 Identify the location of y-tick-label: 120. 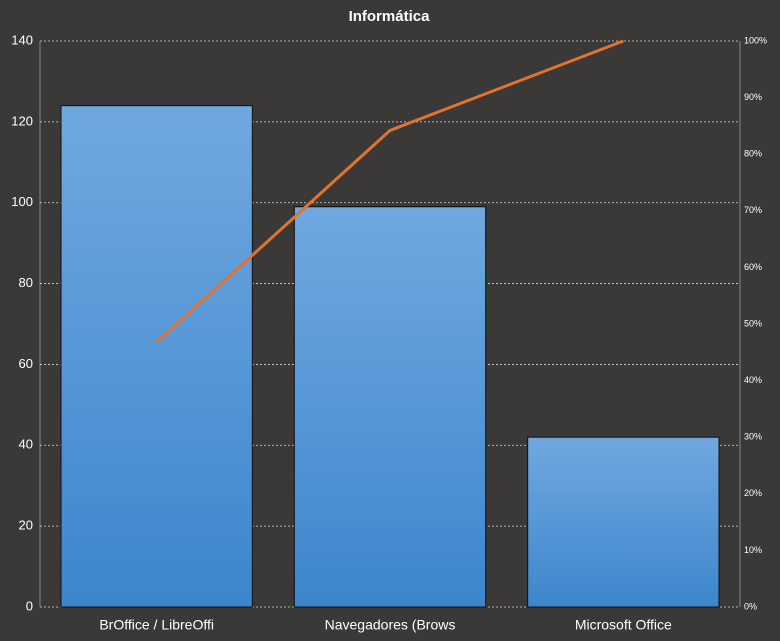
(22, 120).